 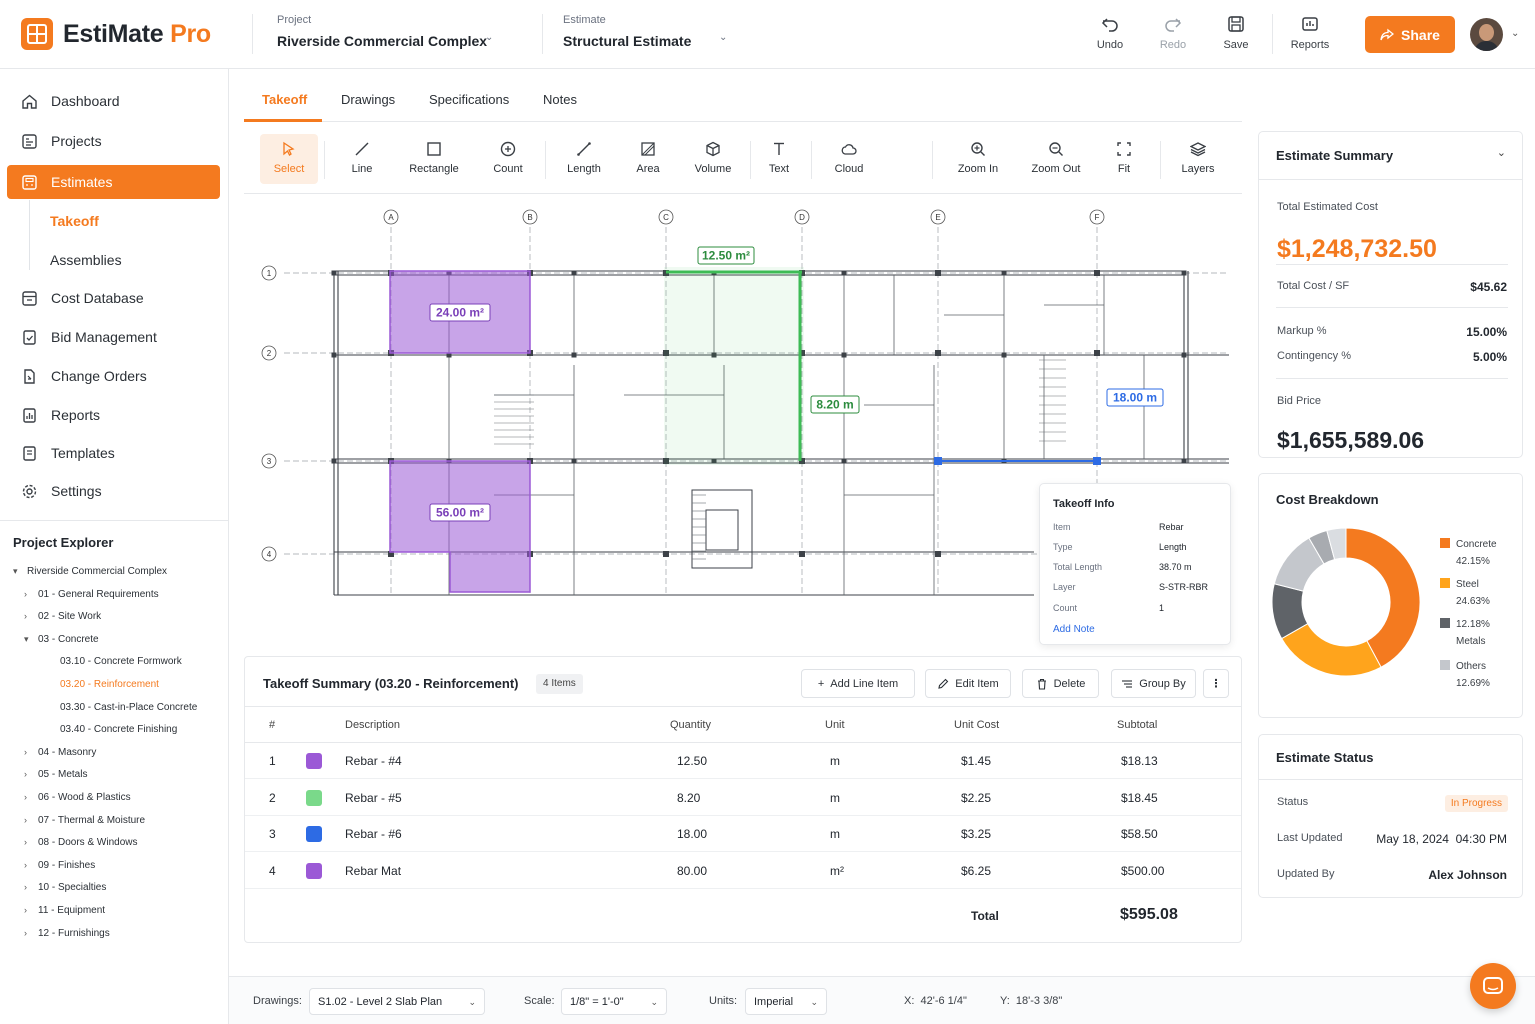 I want to click on estimate-label: Estimate, so click(x=584, y=20).